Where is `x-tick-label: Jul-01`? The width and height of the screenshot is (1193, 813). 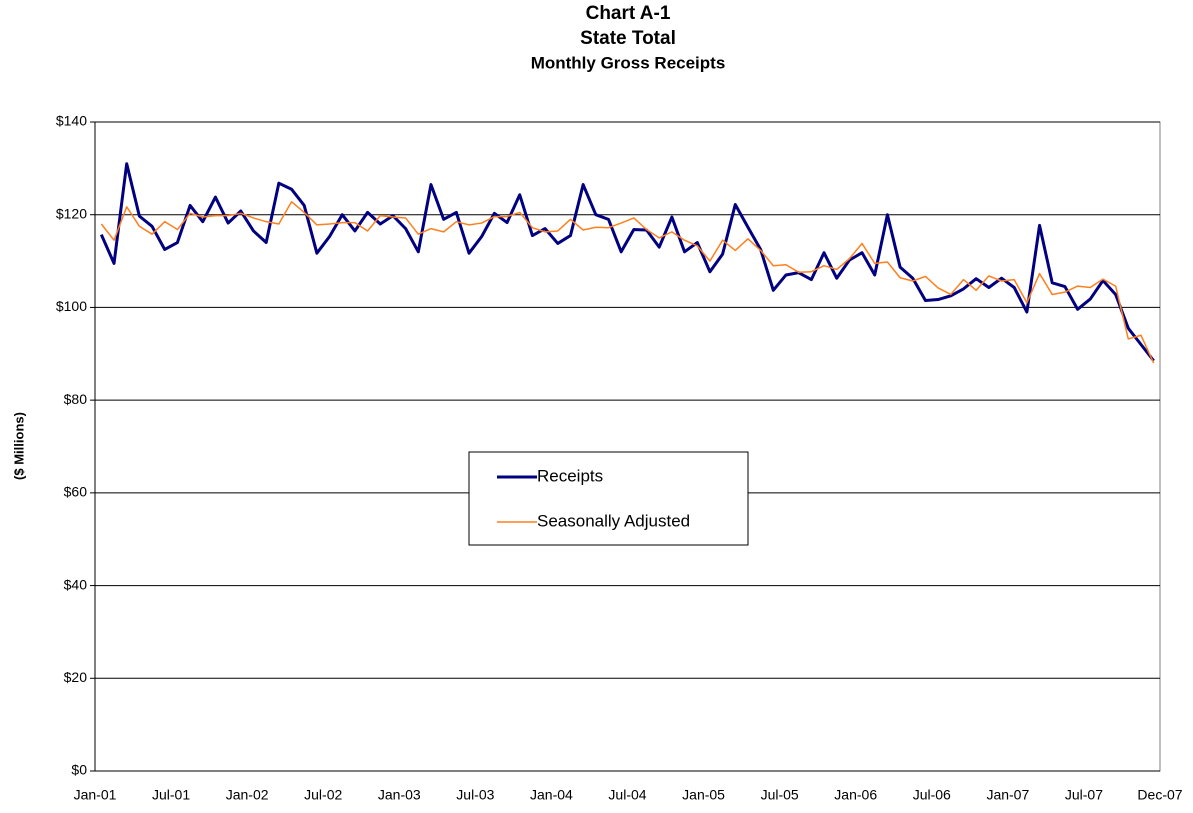
x-tick-label: Jul-01 is located at coordinates (171, 795).